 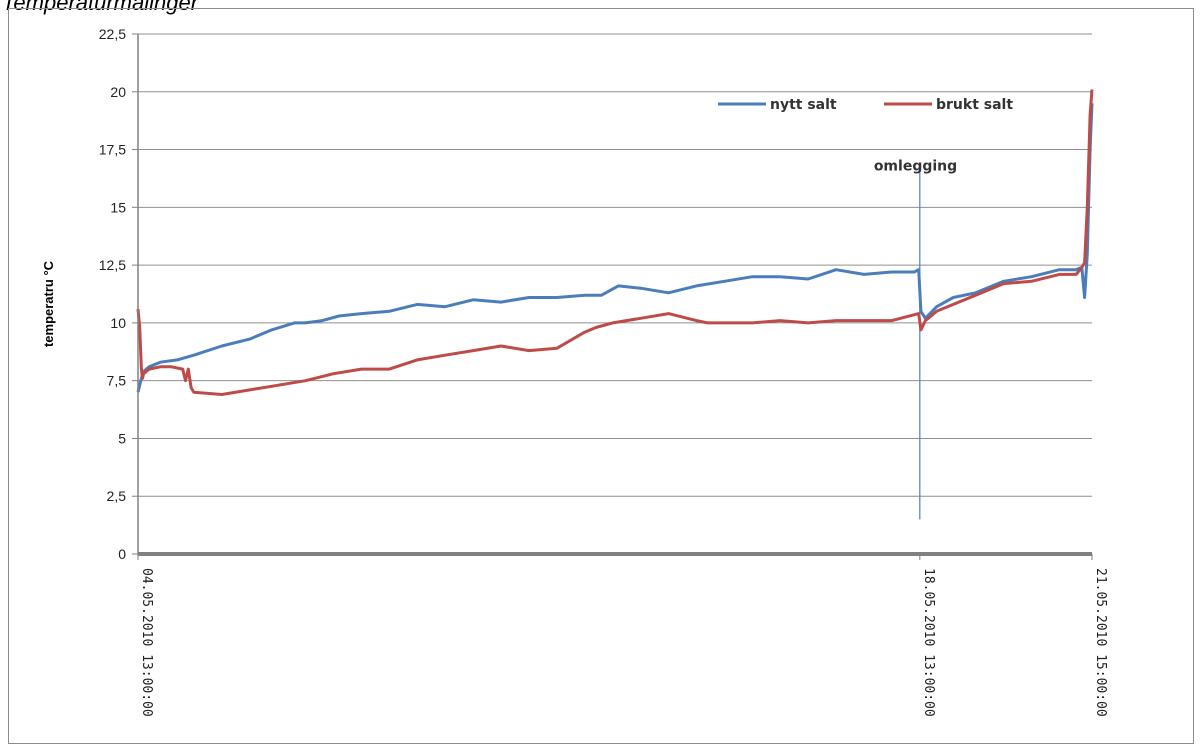 What do you see at coordinates (100, 7) in the screenshot?
I see `figure-caption: Temperaturmålinger` at bounding box center [100, 7].